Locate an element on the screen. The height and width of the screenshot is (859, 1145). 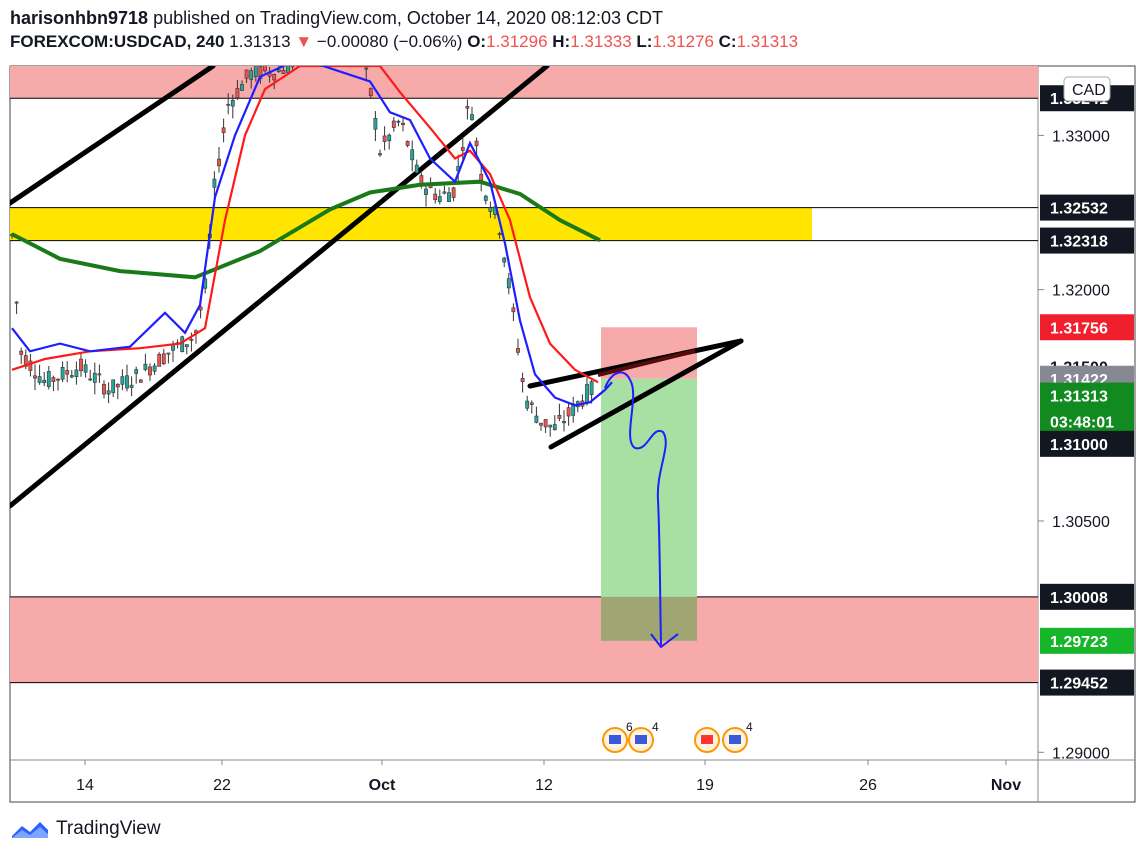
change-arrow-icon: ▼ is located at coordinates (304, 41).